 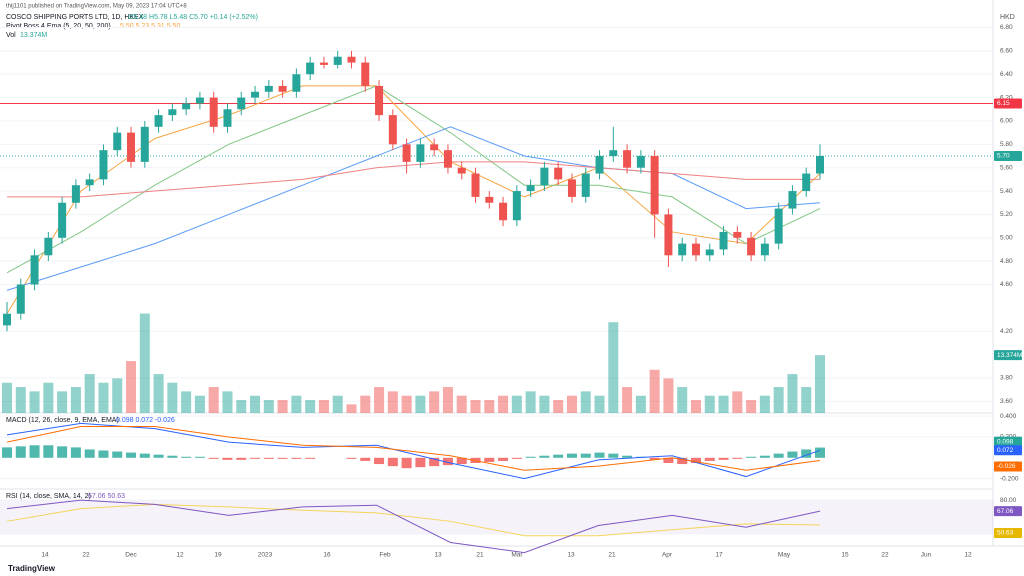 What do you see at coordinates (413, 520) in the screenshot?
I see `rsi-sma-line` at bounding box center [413, 520].